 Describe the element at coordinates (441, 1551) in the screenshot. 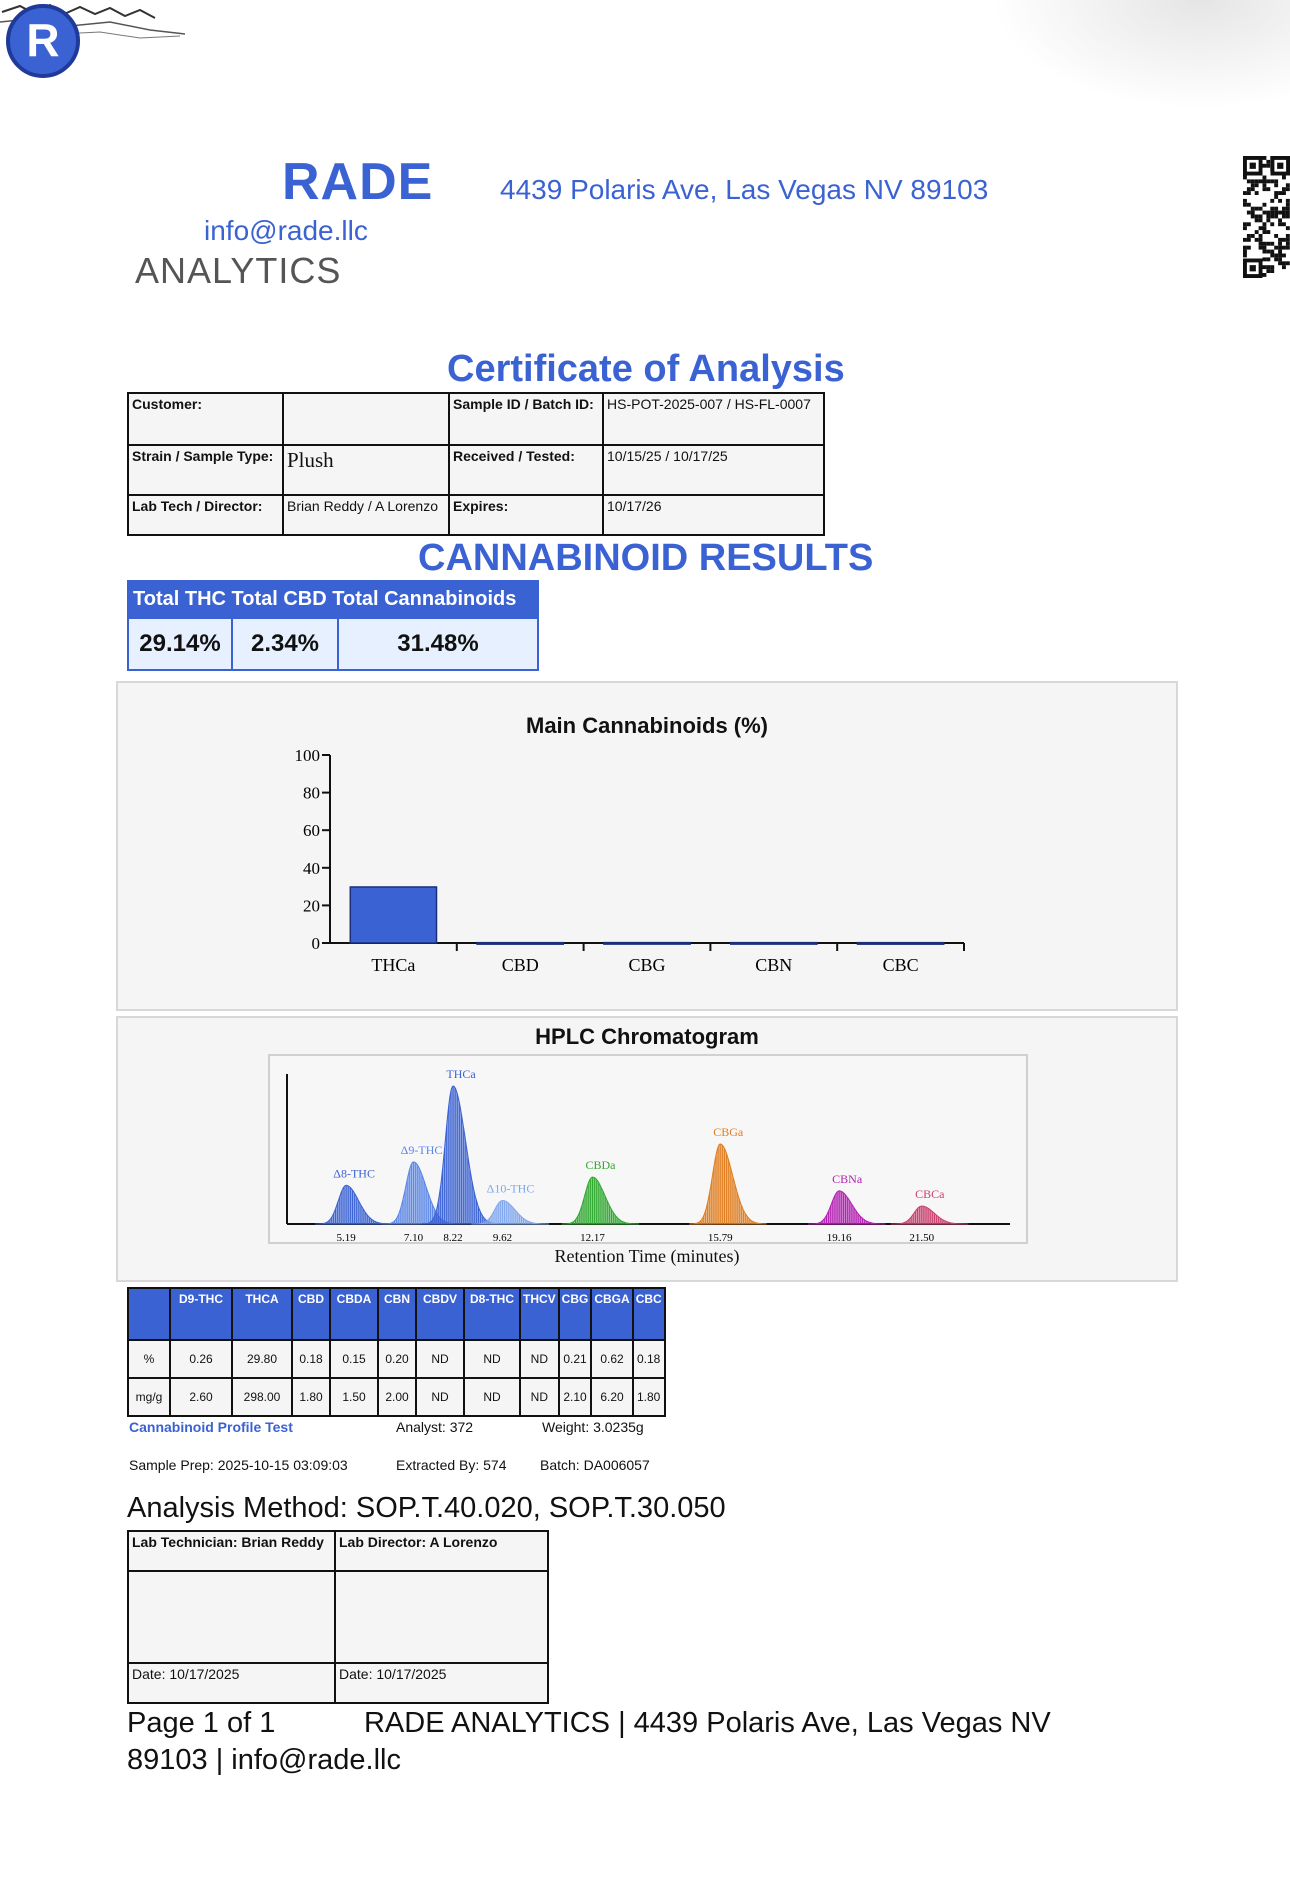

I see `lab-director-label: Lab Director: A Lorenzo` at that location.